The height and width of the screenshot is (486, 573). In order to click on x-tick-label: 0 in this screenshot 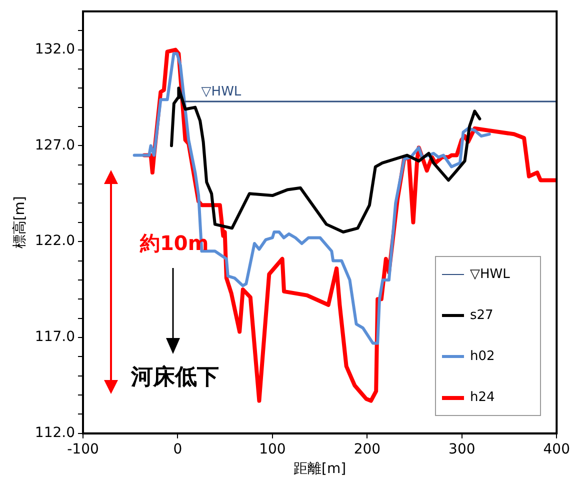, I will do `click(177, 449)`.